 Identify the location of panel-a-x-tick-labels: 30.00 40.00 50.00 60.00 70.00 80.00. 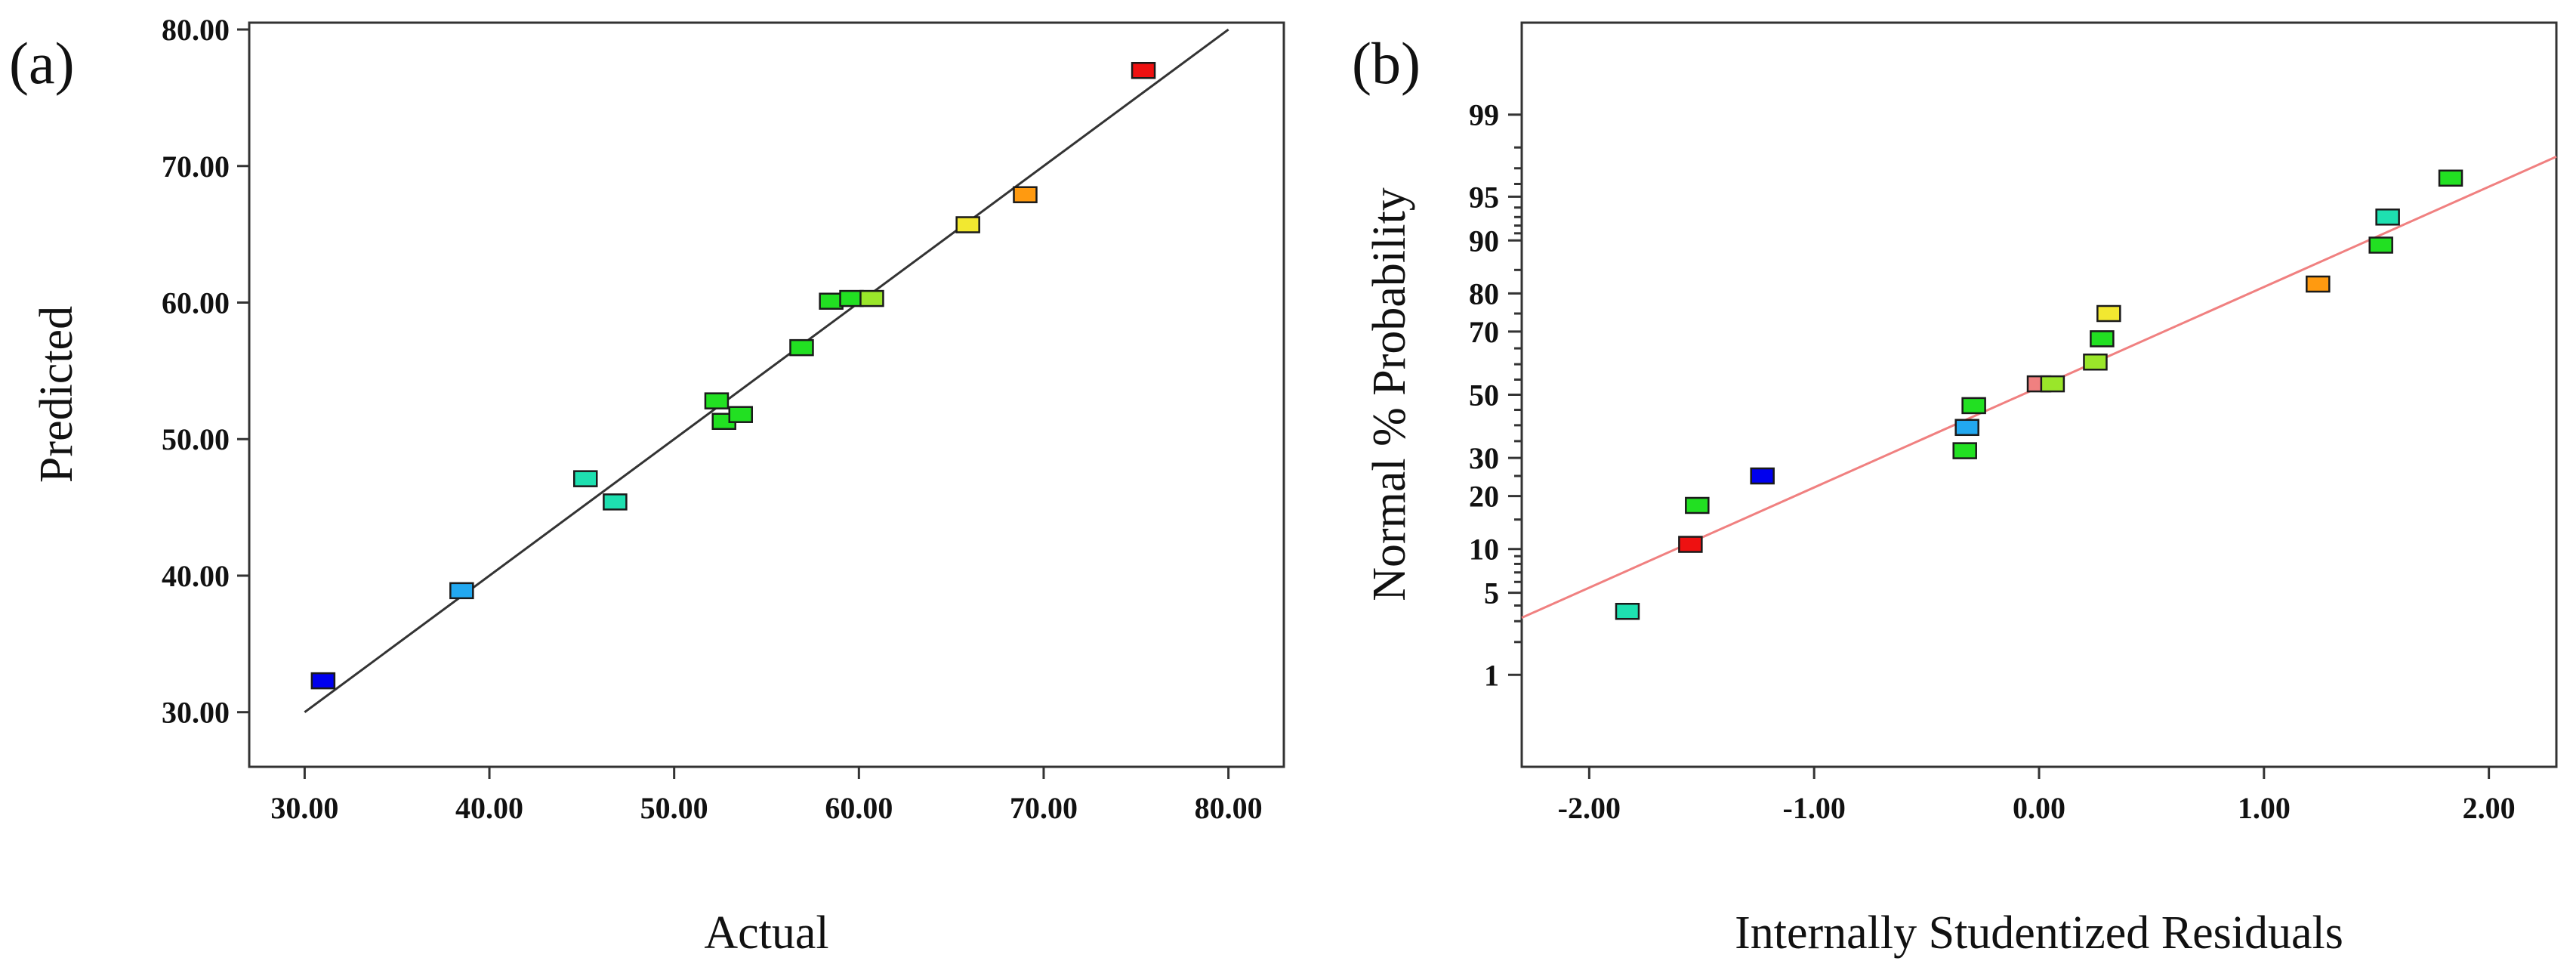
(766, 808).